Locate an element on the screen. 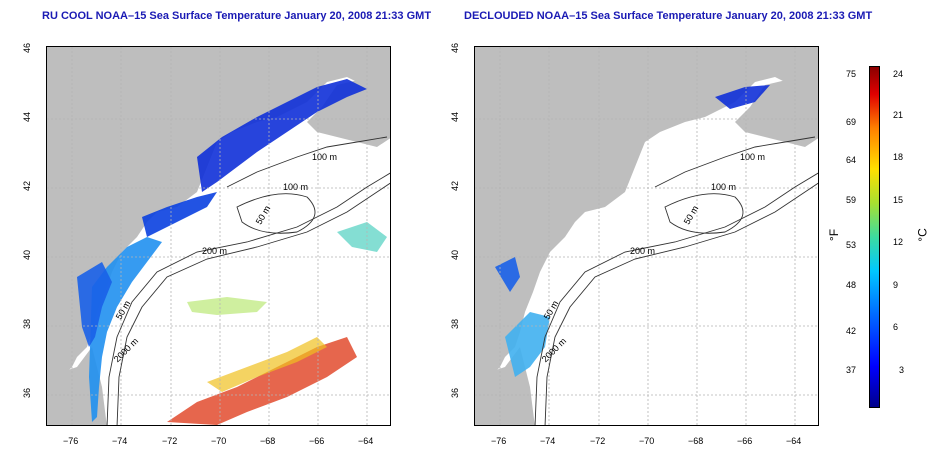 This screenshot has height=475, width=950. colorbar-c-tick: 3 is located at coordinates (902, 370).